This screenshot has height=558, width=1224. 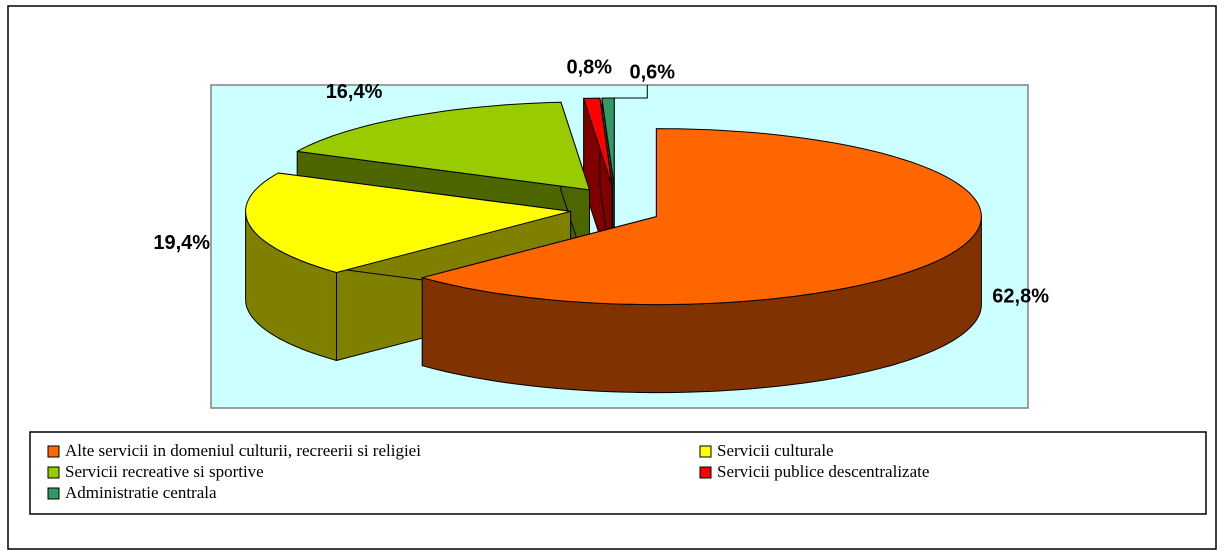 I want to click on legend-label: Servicii publice descentralizate, so click(x=823, y=471).